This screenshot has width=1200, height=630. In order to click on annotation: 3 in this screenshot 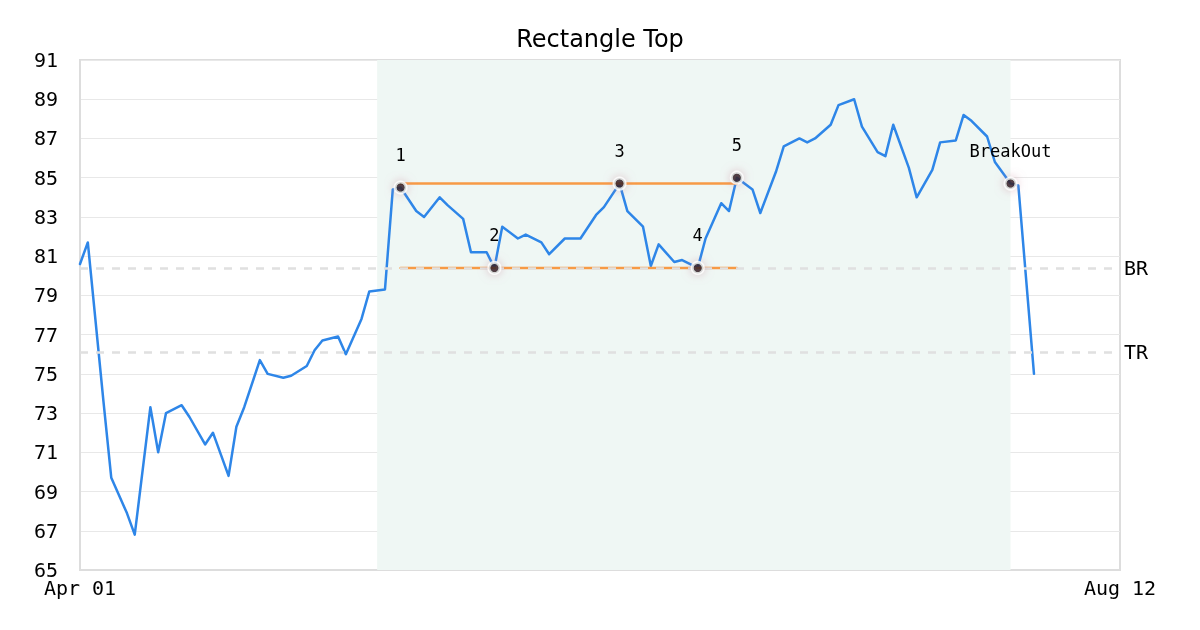, I will do `click(619, 150)`.